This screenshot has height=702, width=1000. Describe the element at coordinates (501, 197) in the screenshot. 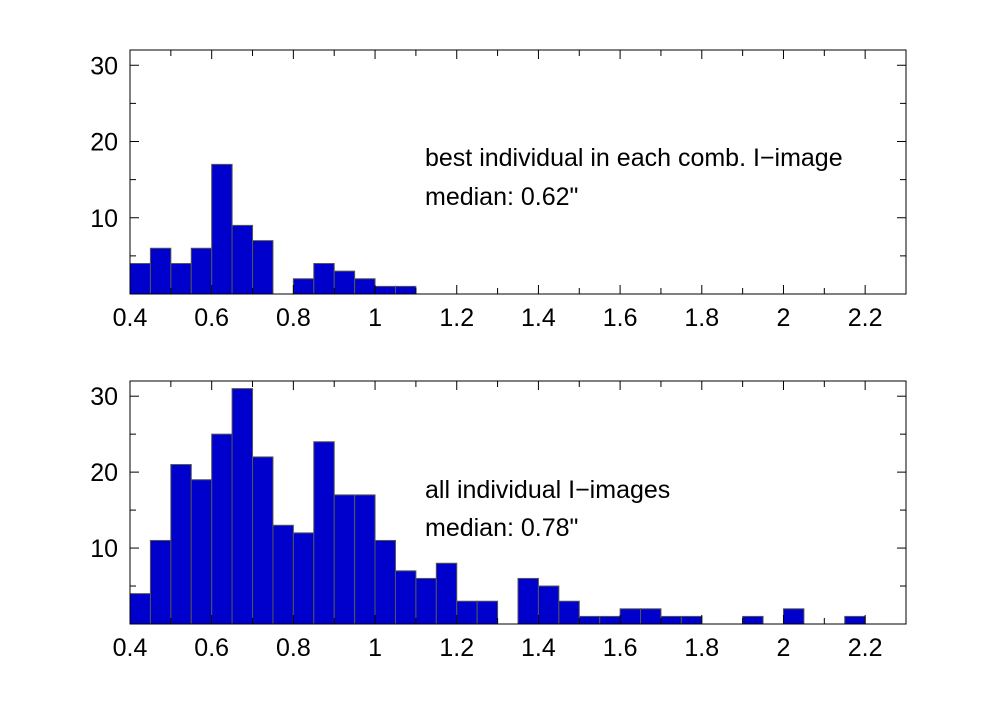

I see `annotation-median: median: 0.62"` at that location.